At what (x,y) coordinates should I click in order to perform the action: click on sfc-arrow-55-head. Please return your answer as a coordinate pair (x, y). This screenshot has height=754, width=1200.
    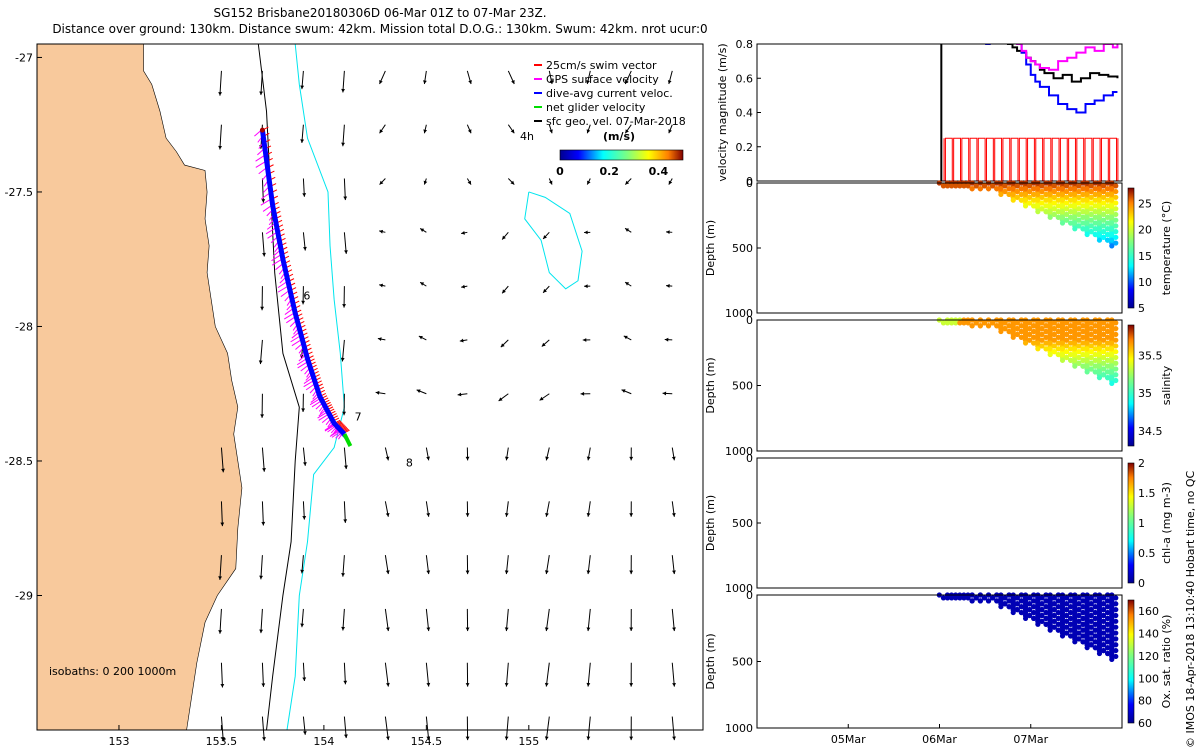
    Looking at the image, I should click on (388, 515).